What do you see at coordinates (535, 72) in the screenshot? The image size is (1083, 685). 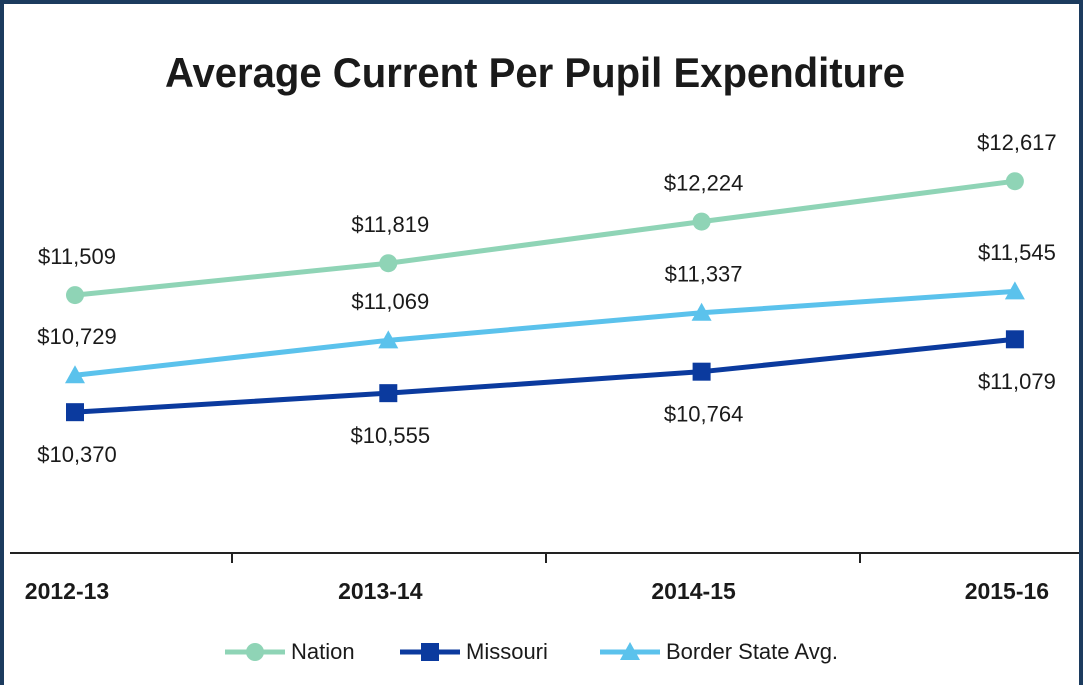 I see `chart-title: Average Current Per Pupil Expenditure` at bounding box center [535, 72].